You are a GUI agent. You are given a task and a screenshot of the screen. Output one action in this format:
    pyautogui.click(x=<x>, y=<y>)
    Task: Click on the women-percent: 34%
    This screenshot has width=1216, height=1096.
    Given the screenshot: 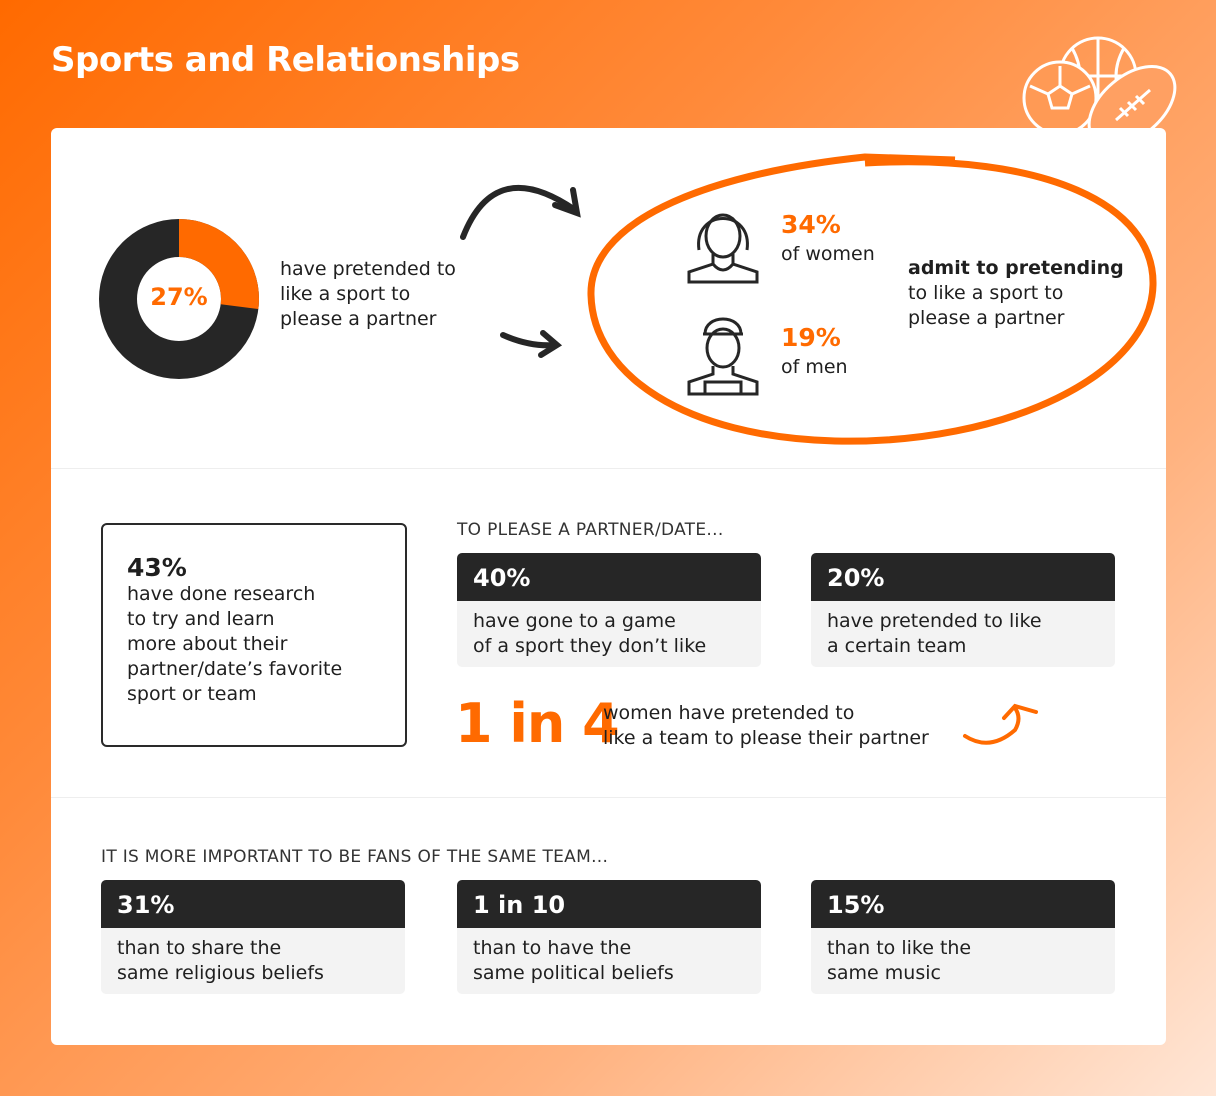 What is the action you would take?
    pyautogui.click(x=811, y=224)
    